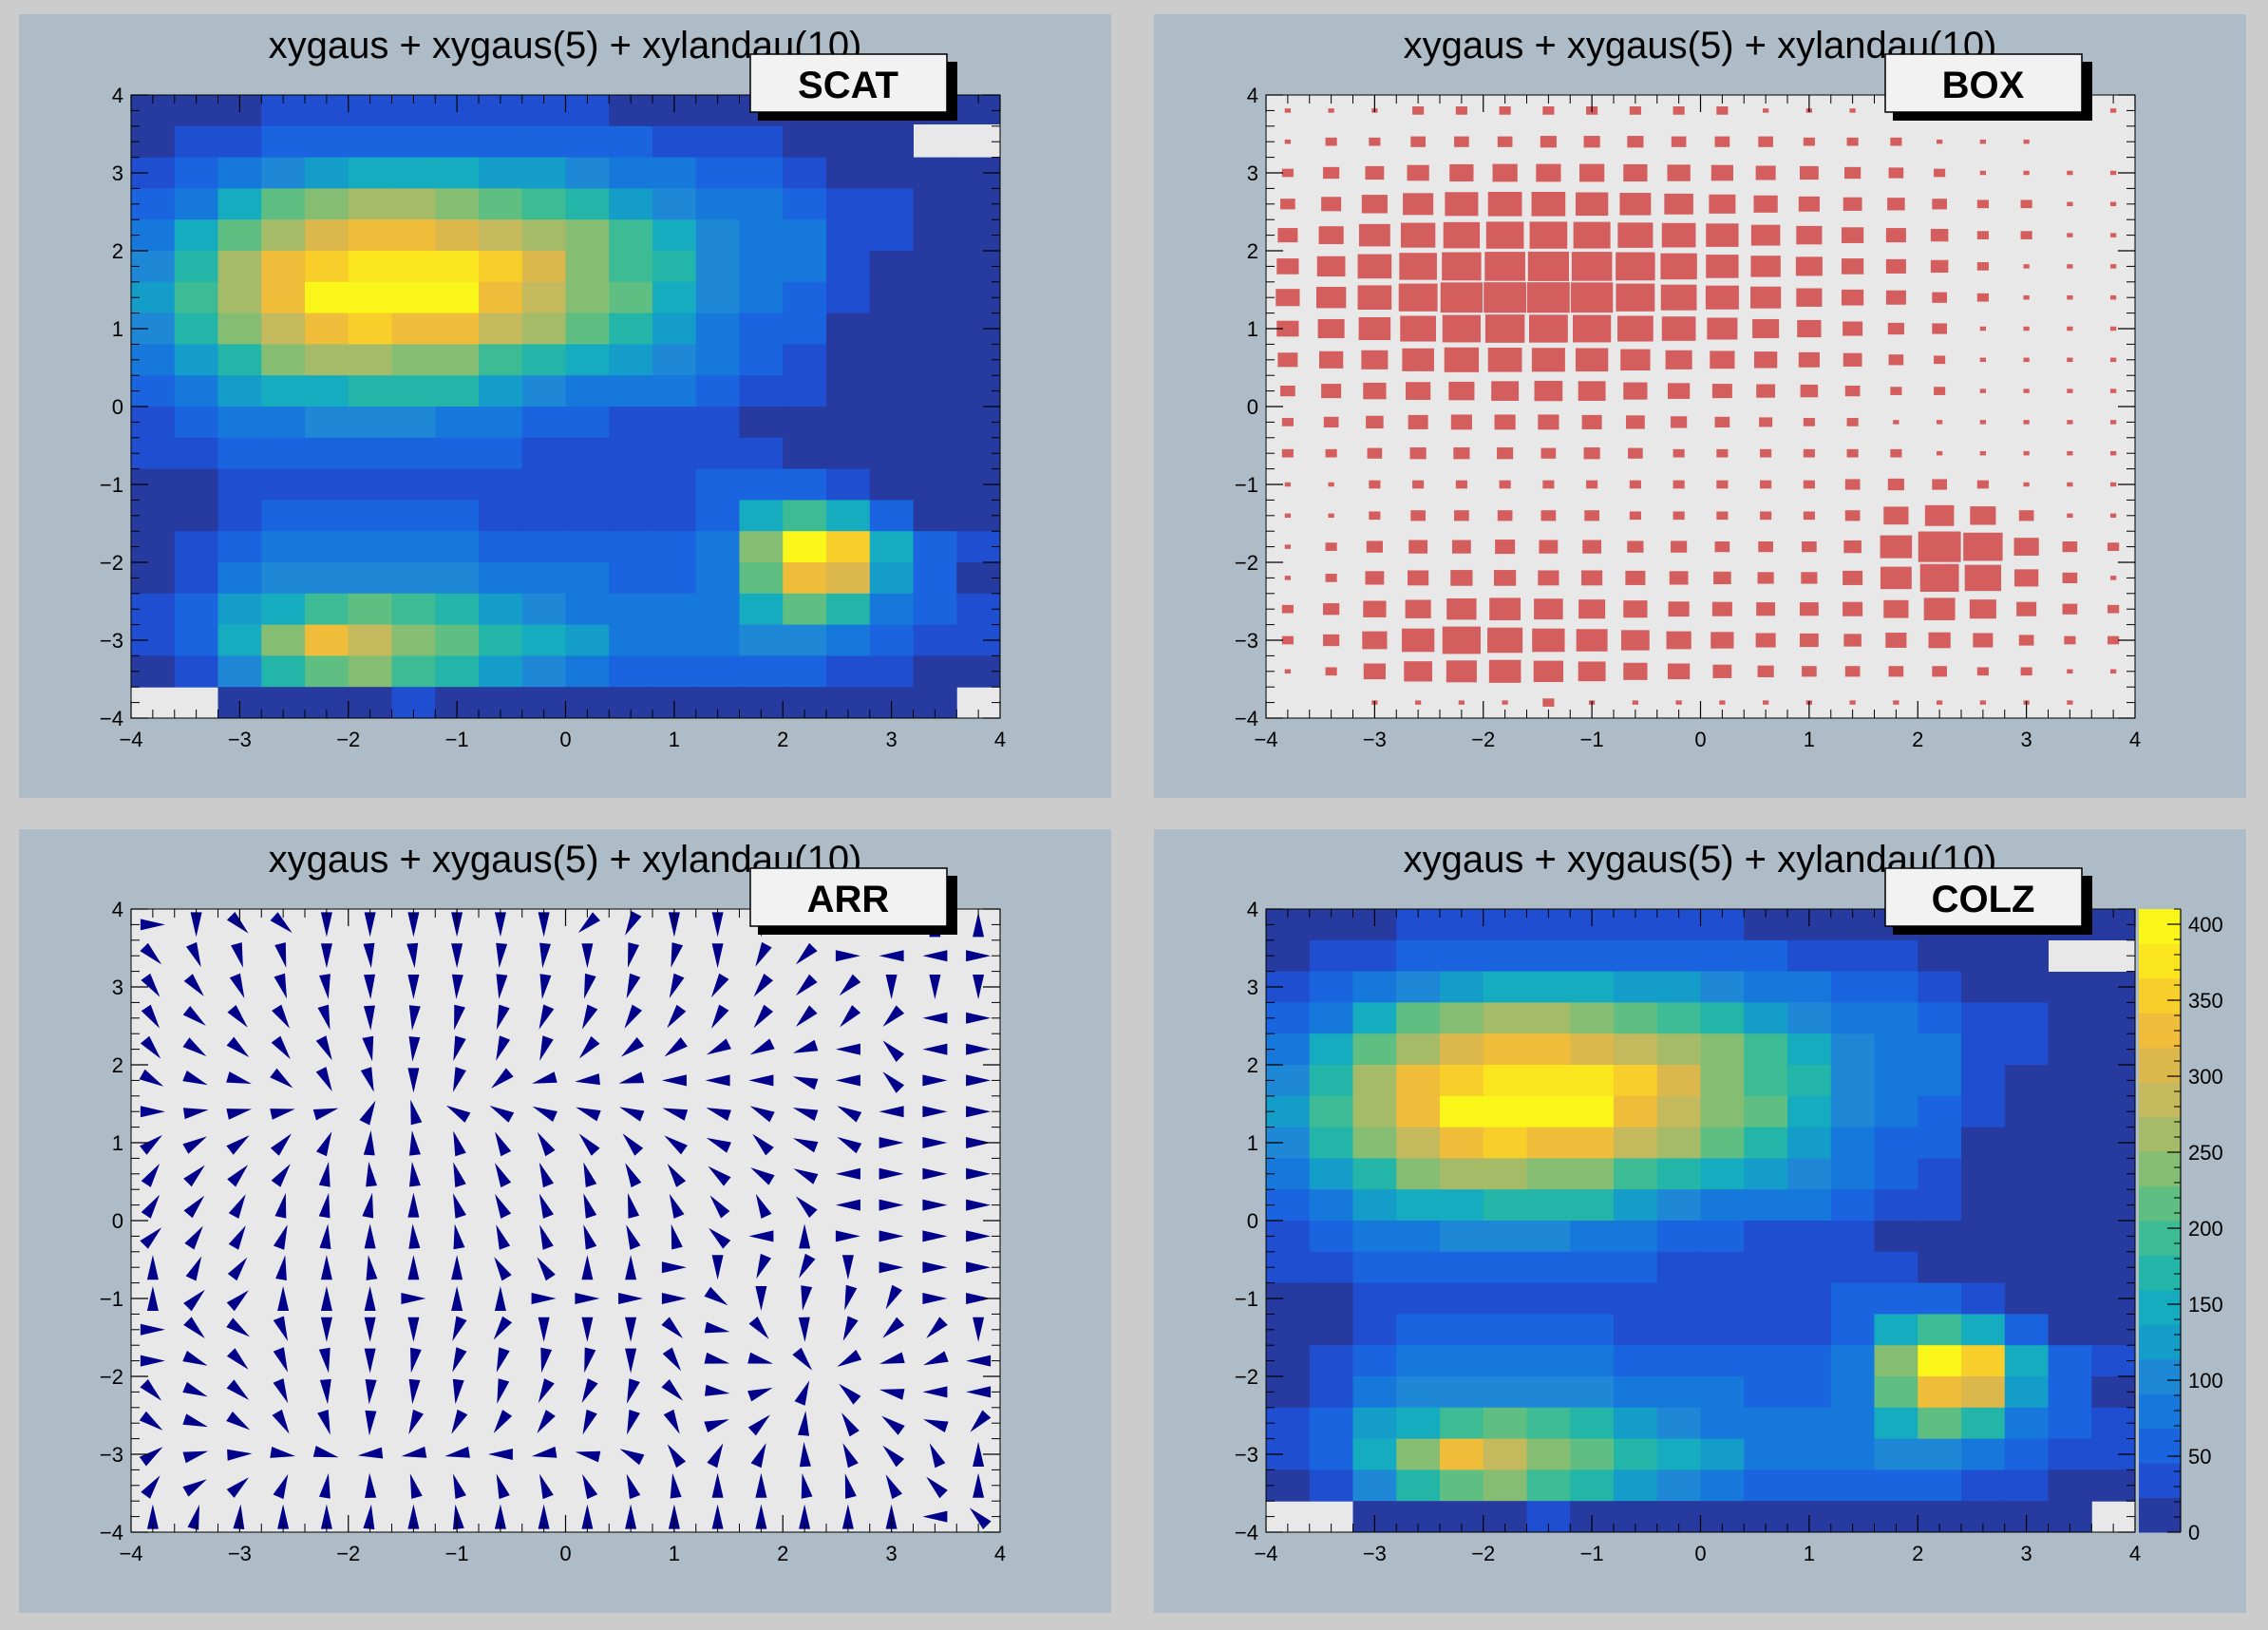 The image size is (2268, 1630). I want to click on y-tick-label: −4, so click(112, 718).